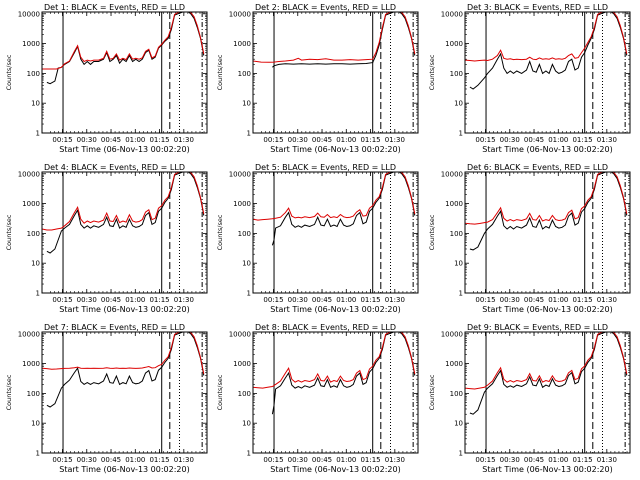  I want to click on lld-series-line, so click(334, 37).